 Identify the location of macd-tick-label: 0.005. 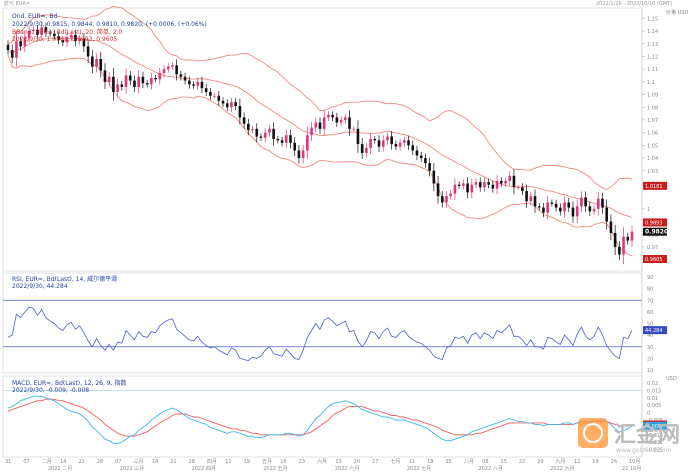
(654, 406).